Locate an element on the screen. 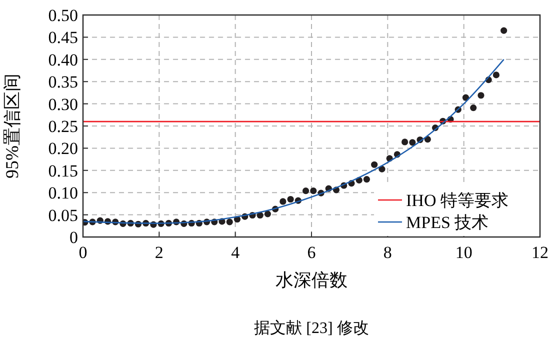 The width and height of the screenshot is (553, 347). y-tick-label: 0.30 is located at coordinates (63, 104).